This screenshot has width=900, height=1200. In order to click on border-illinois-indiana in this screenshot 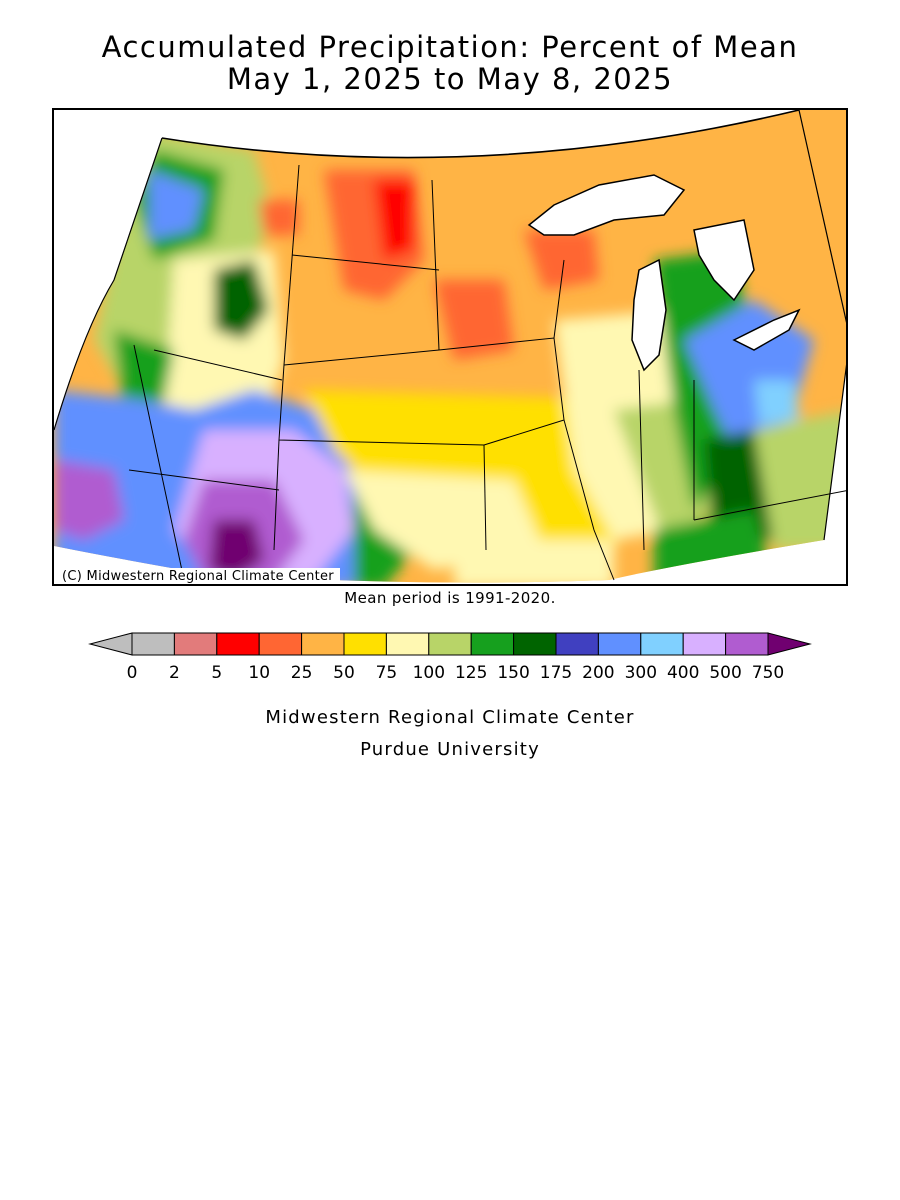, I will do `click(641, 460)`.